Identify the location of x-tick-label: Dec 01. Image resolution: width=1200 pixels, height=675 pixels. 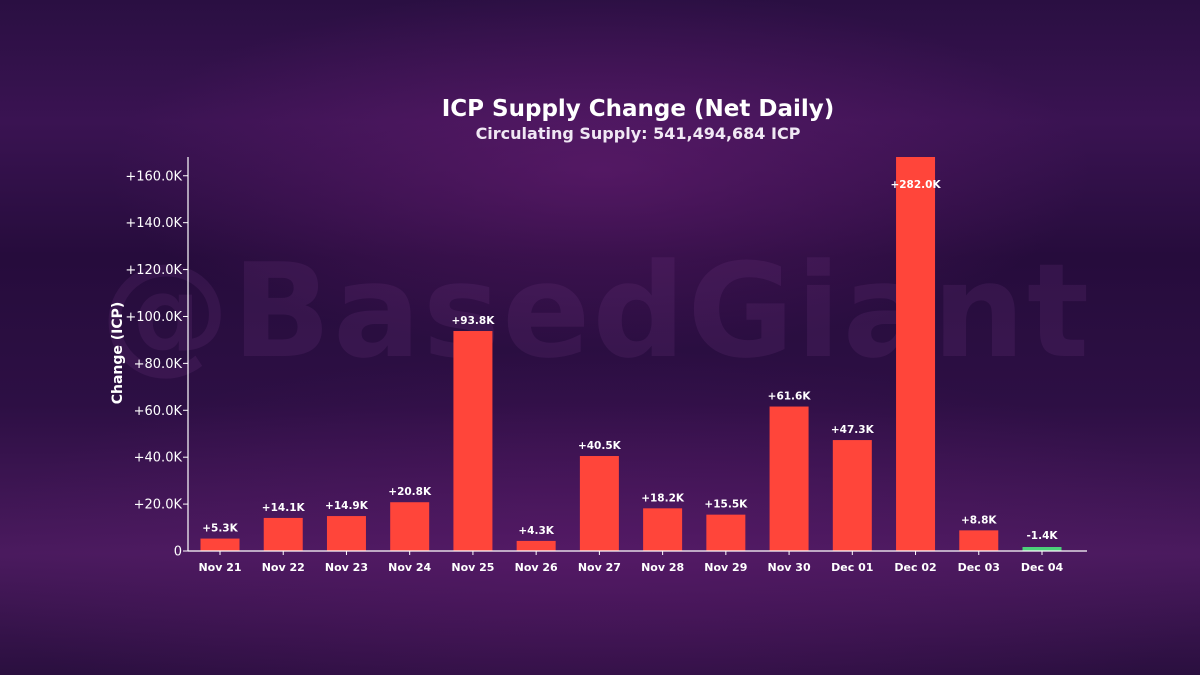
(852, 567).